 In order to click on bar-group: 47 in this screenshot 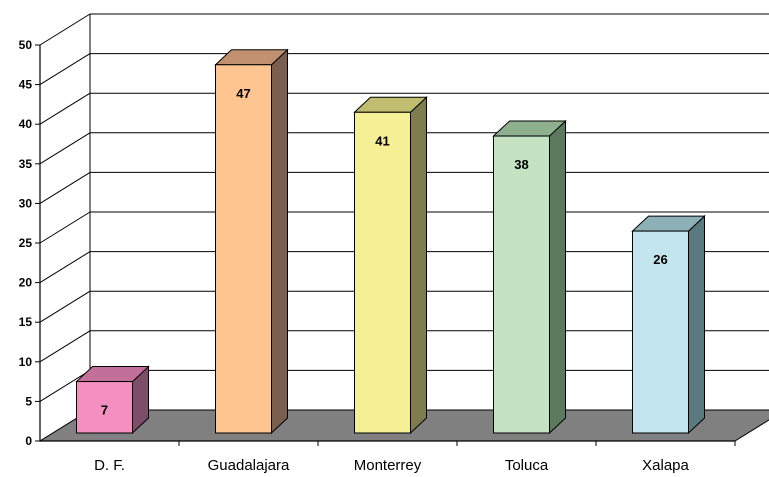, I will do `click(251, 241)`.